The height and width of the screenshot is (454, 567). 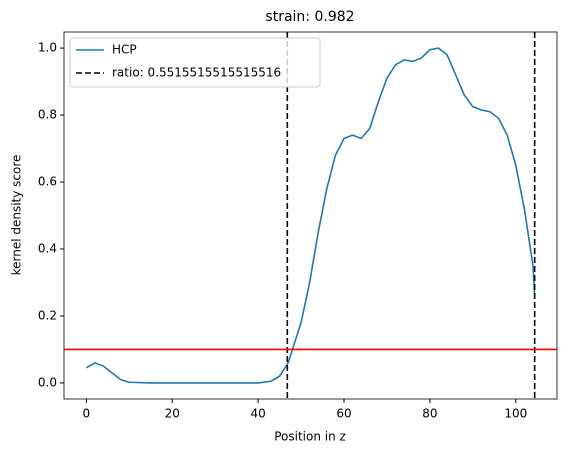 What do you see at coordinates (17, 215) in the screenshot?
I see `y-axis-label: kernel density score` at bounding box center [17, 215].